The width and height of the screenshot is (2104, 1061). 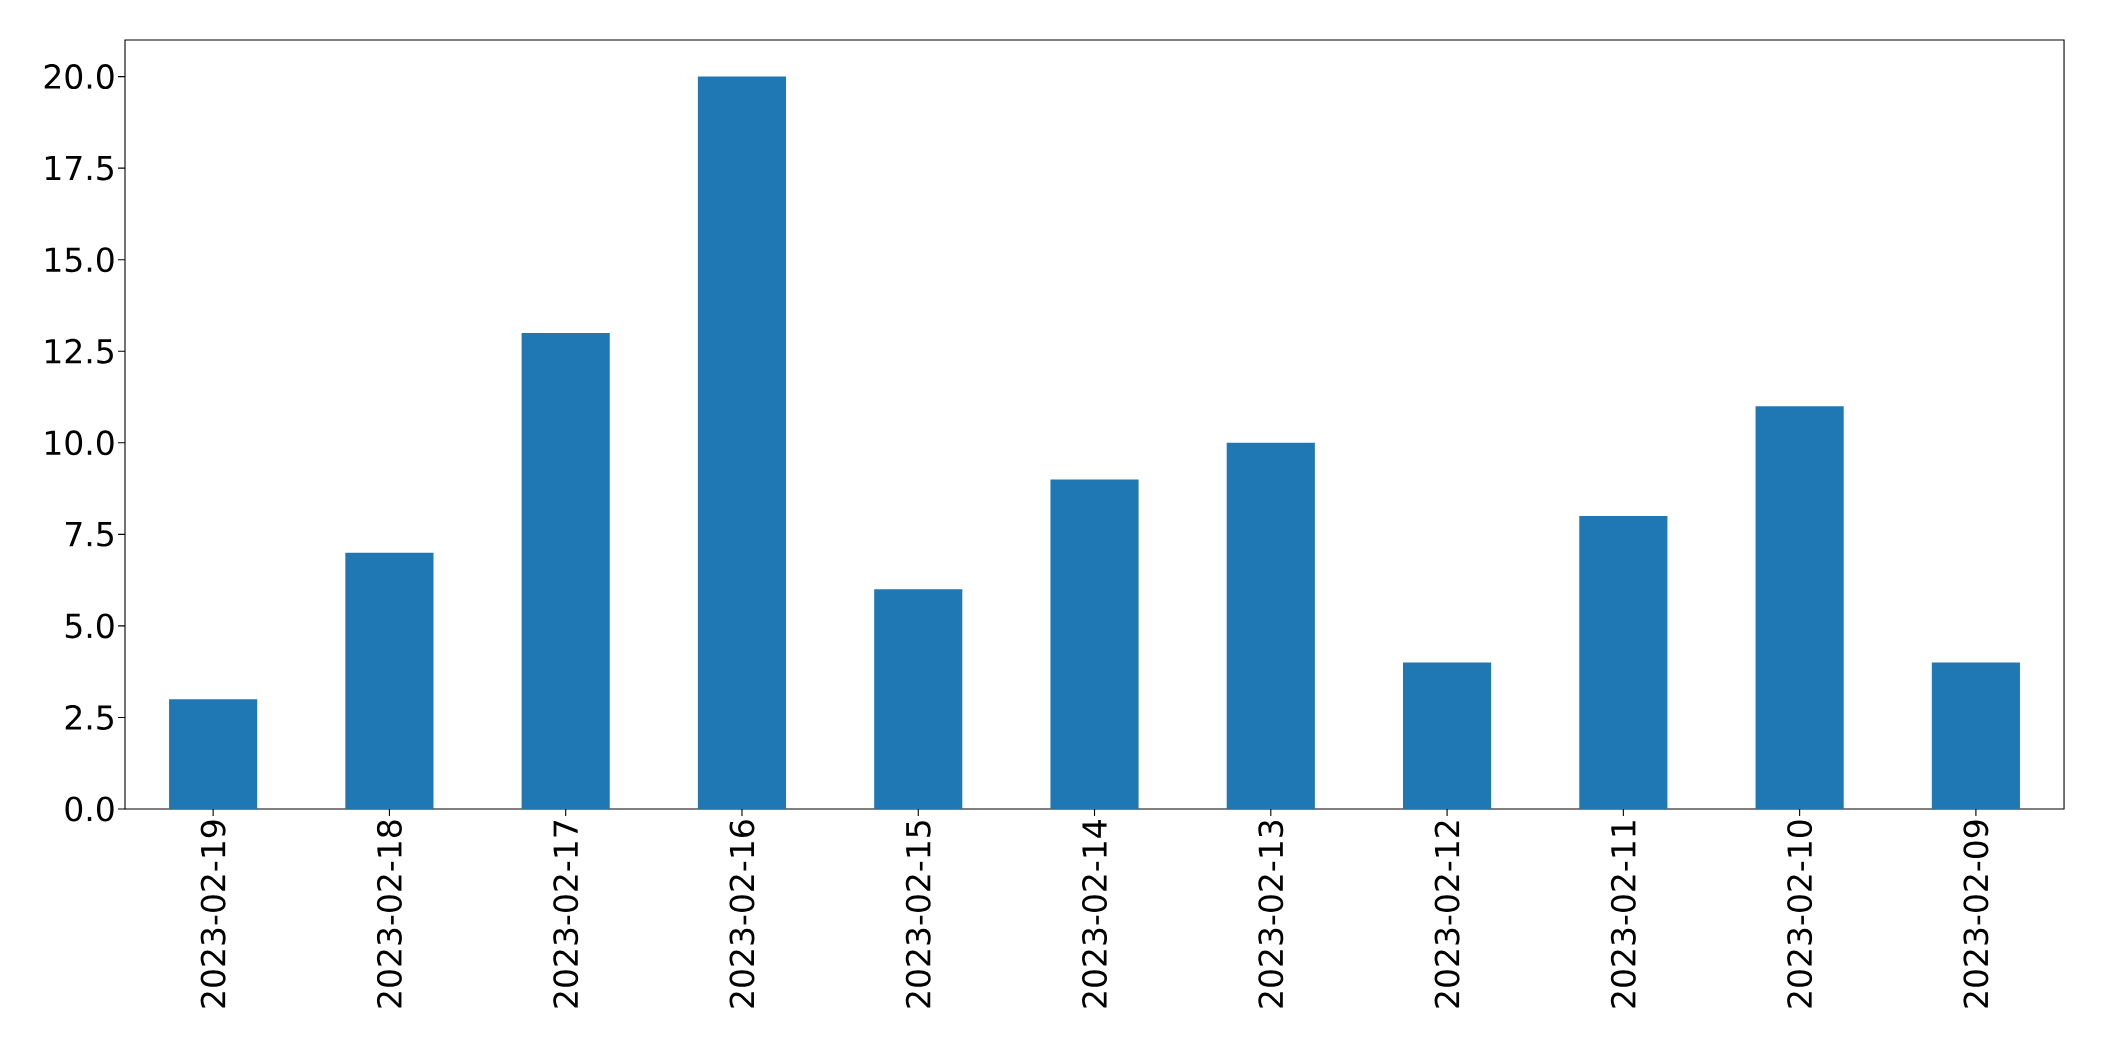 I want to click on y-tick-label: 17.5, so click(x=79, y=168).